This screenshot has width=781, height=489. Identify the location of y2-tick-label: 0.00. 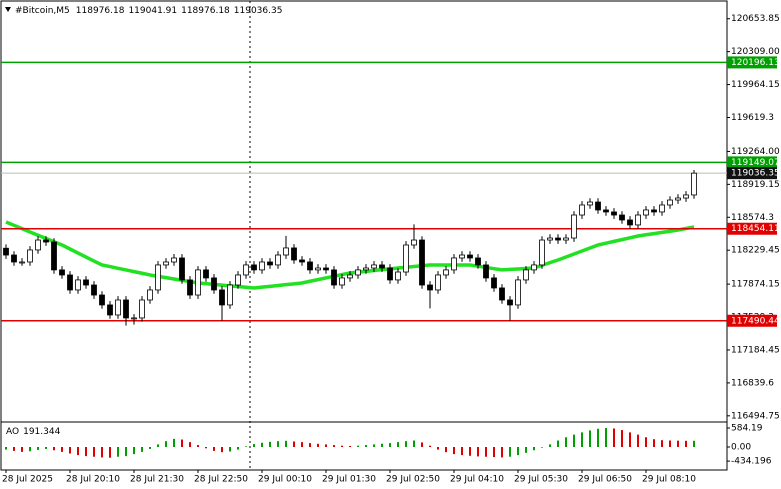
(741, 447).